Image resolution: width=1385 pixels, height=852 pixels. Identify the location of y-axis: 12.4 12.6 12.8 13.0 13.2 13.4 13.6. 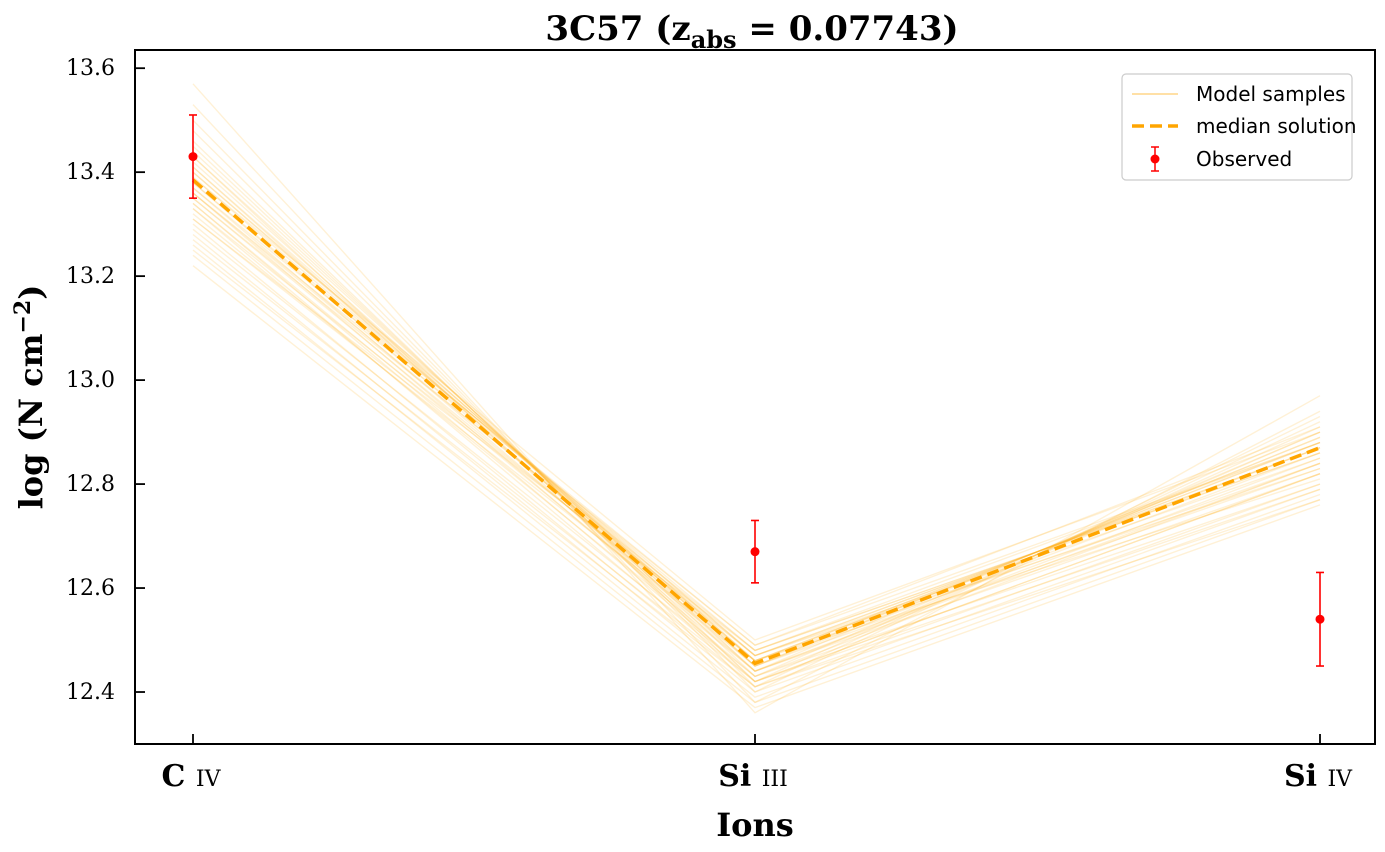
(105, 380).